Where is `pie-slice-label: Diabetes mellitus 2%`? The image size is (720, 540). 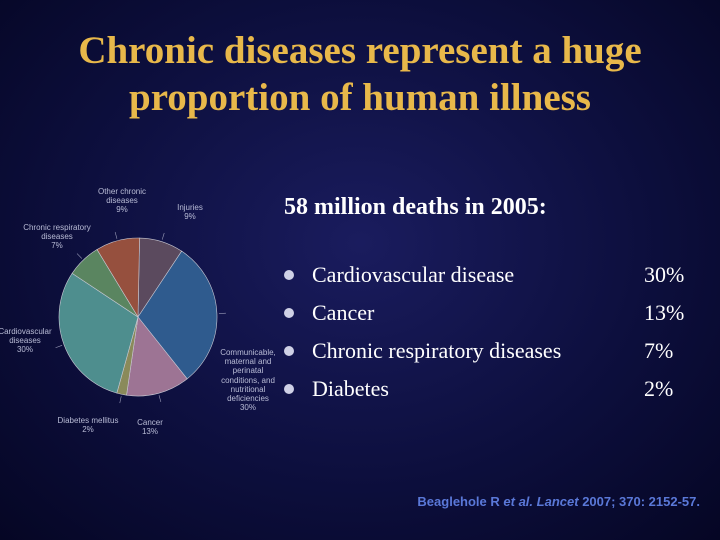 pie-slice-label: Diabetes mellitus 2% is located at coordinates (88, 425).